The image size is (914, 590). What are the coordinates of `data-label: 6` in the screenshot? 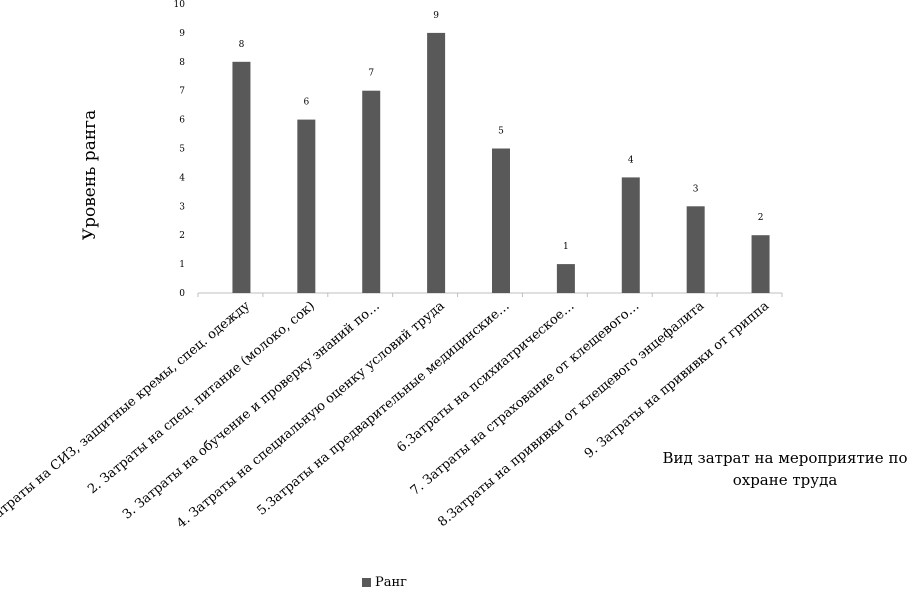 It's located at (306, 103).